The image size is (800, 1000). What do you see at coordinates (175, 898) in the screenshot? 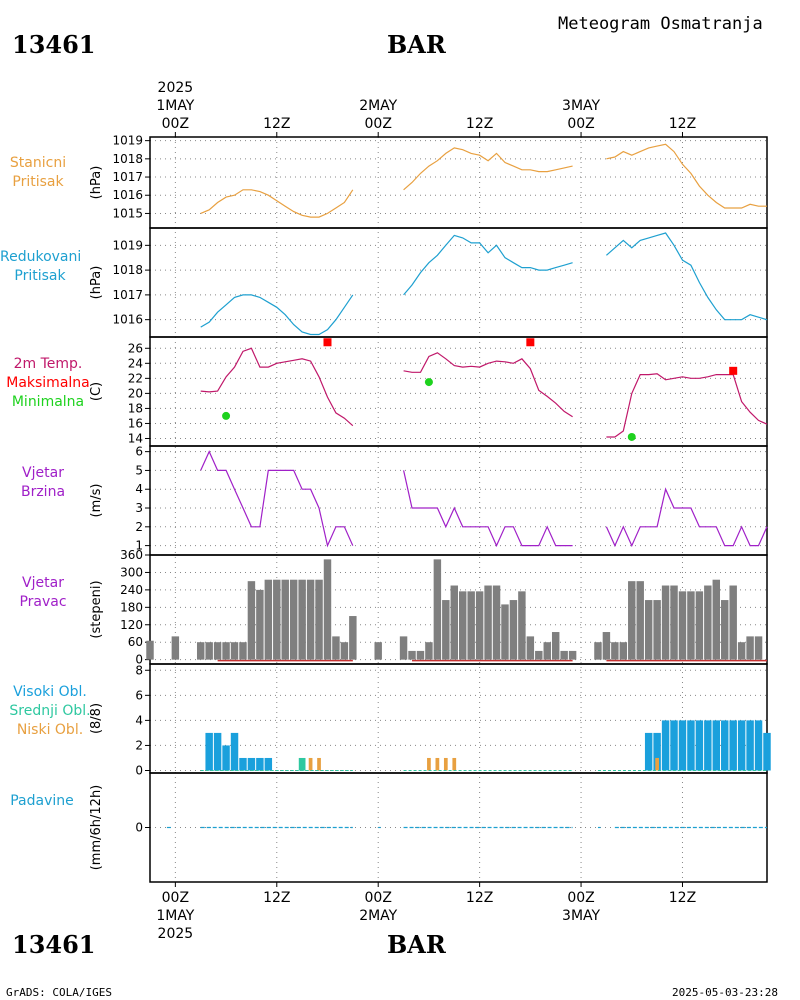
I see `x-time-label-bottom: 00Z` at bounding box center [175, 898].